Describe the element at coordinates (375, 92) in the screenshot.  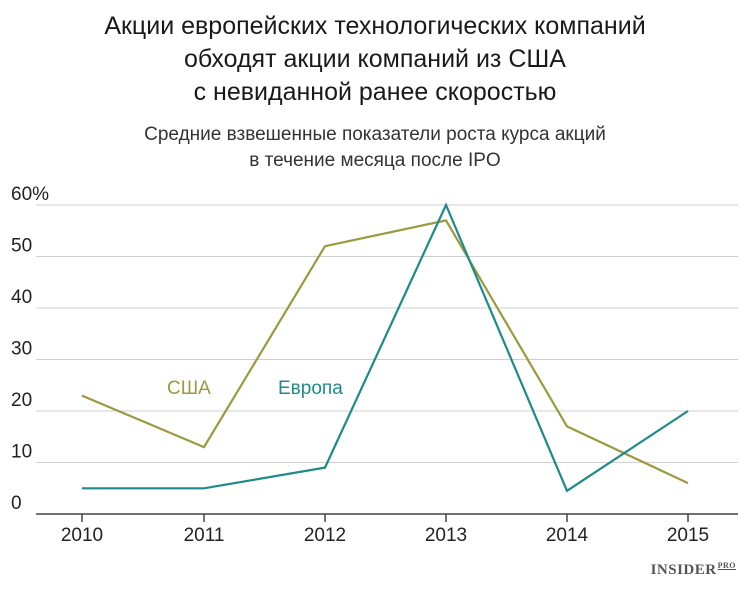
I see `title-line-3: с невиданной ранее скоростью` at that location.